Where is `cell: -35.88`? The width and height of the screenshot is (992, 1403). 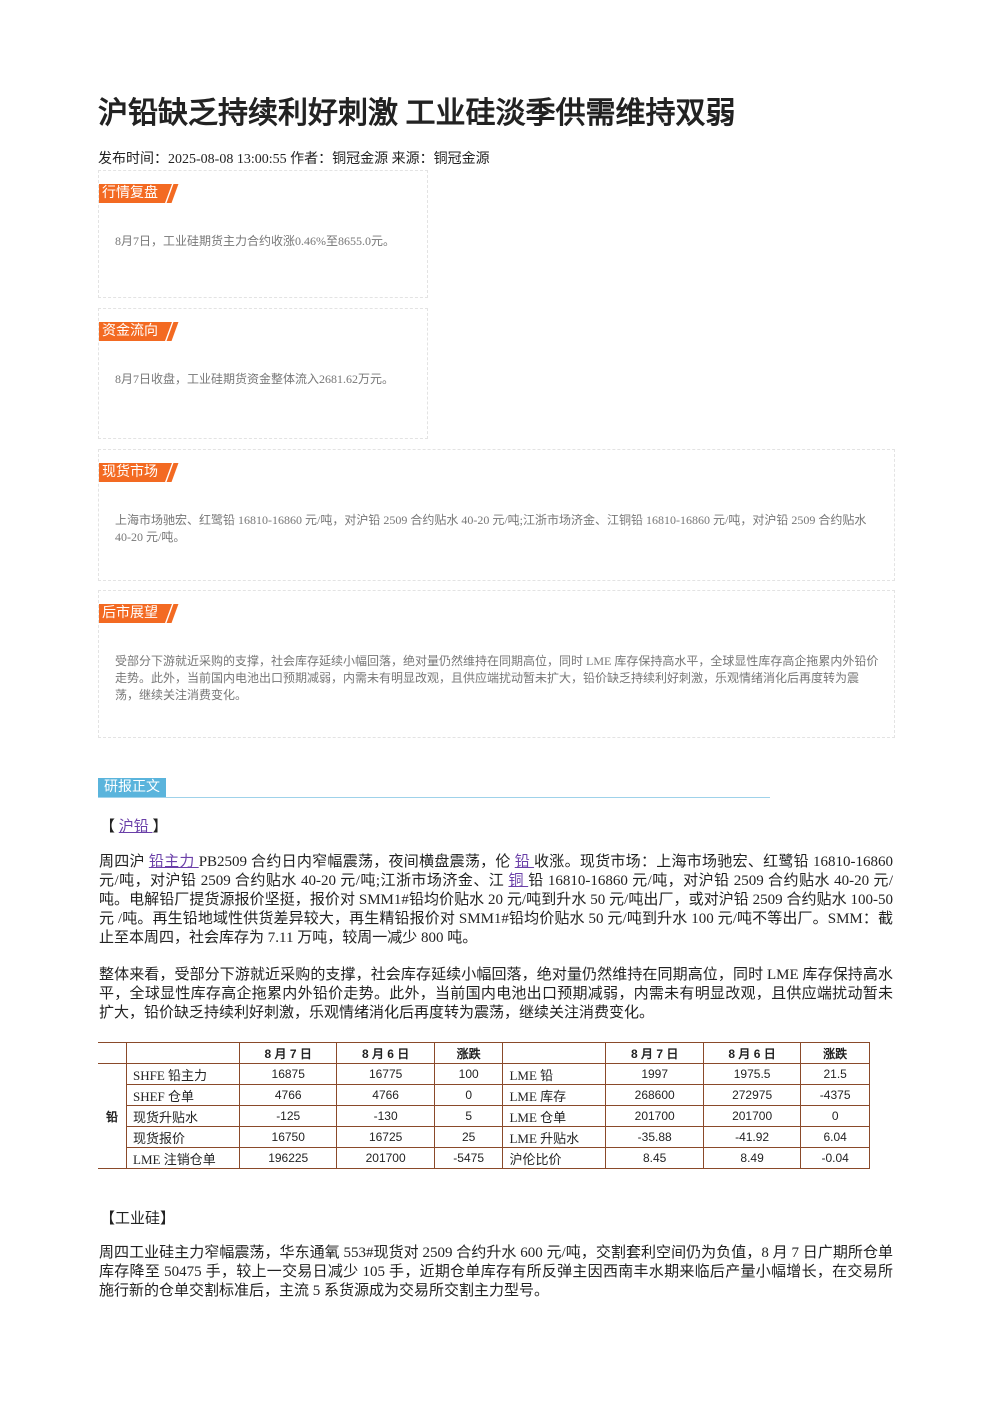 cell: -35.88 is located at coordinates (654, 1137).